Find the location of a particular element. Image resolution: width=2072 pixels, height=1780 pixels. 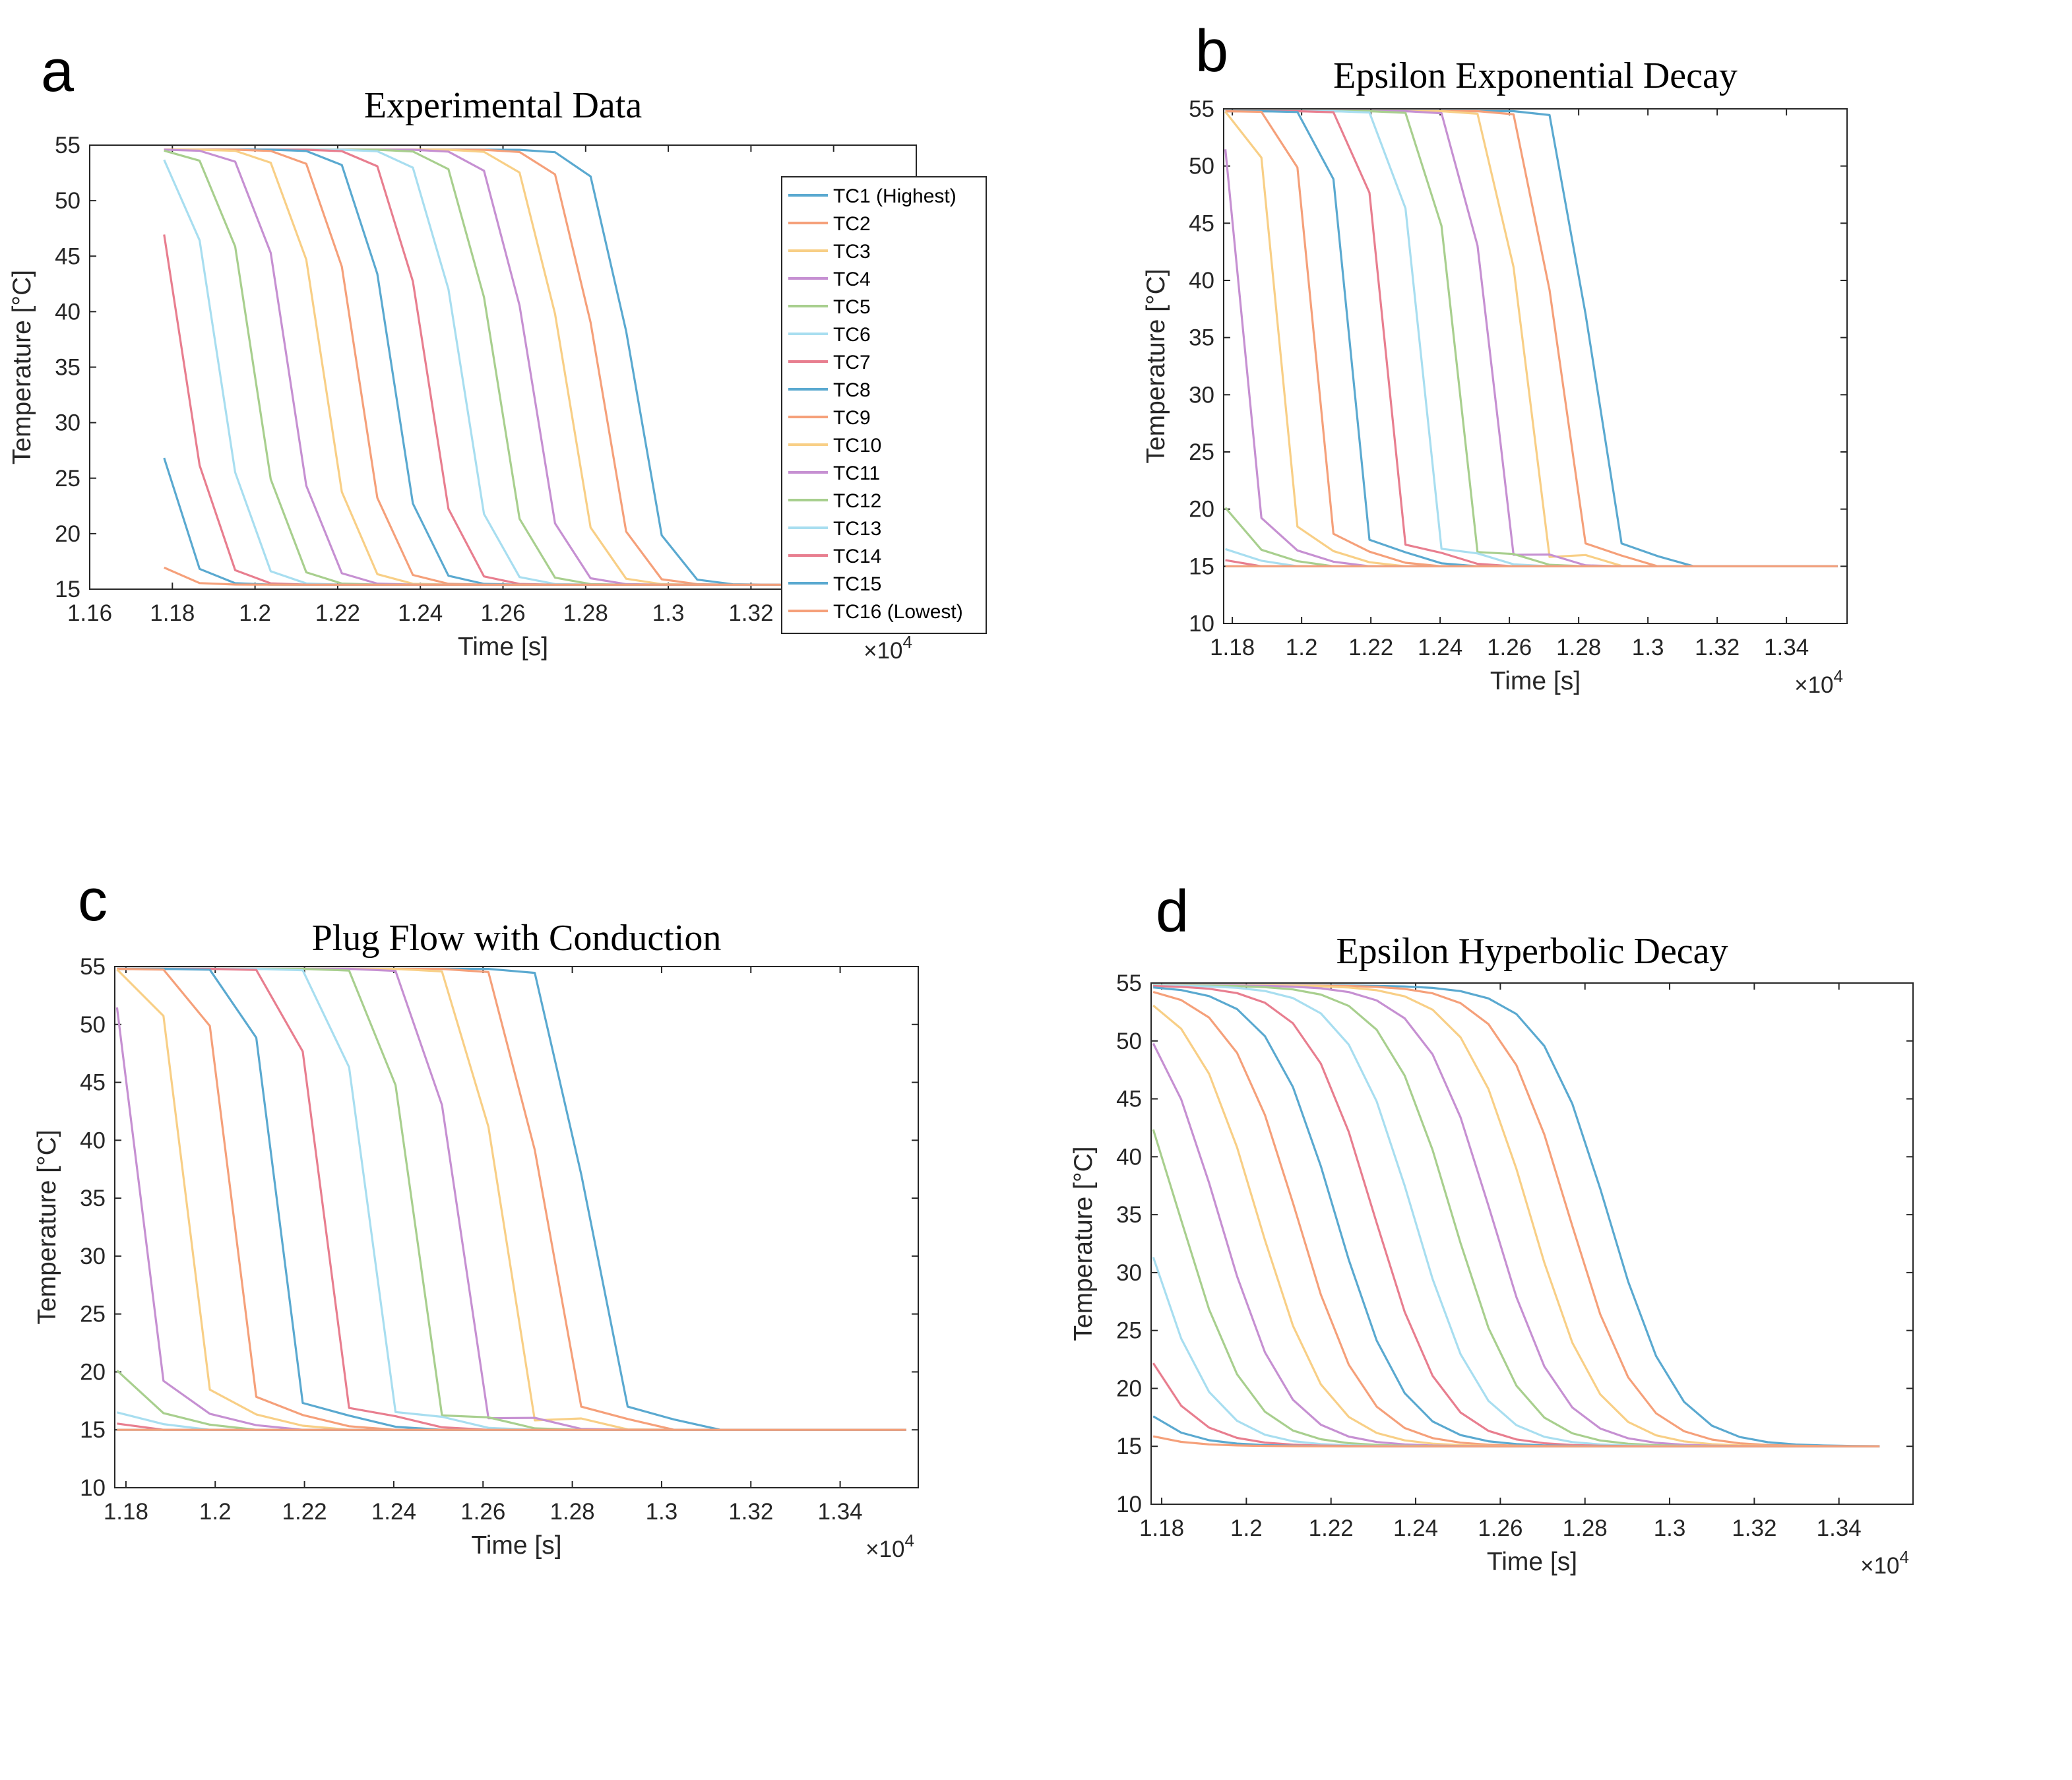

panel-letter: a is located at coordinates (58, 71).